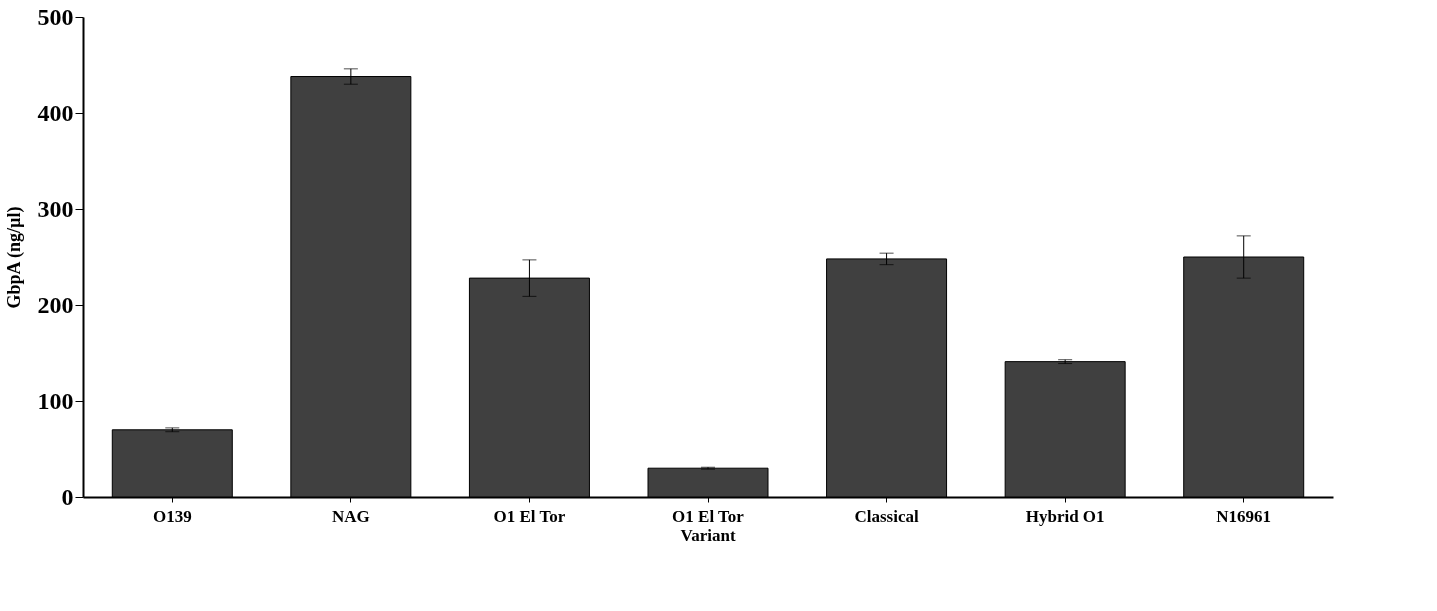 This screenshot has width=1437, height=611. I want to click on y-tick-label: 300, so click(55, 208).